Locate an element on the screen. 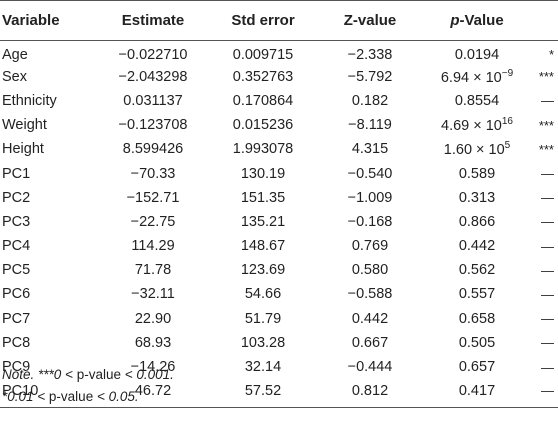  p-value-base: 0.866 is located at coordinates (477, 221).